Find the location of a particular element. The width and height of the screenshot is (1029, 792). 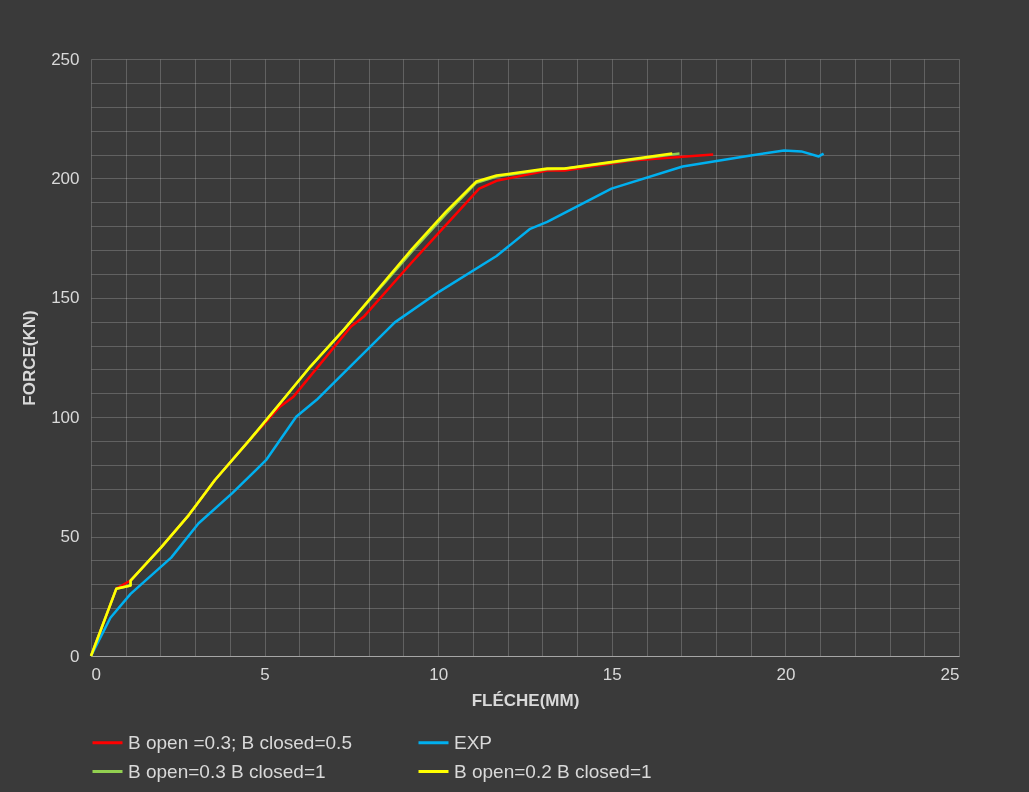

y-tick-label: 50 is located at coordinates (70, 537).